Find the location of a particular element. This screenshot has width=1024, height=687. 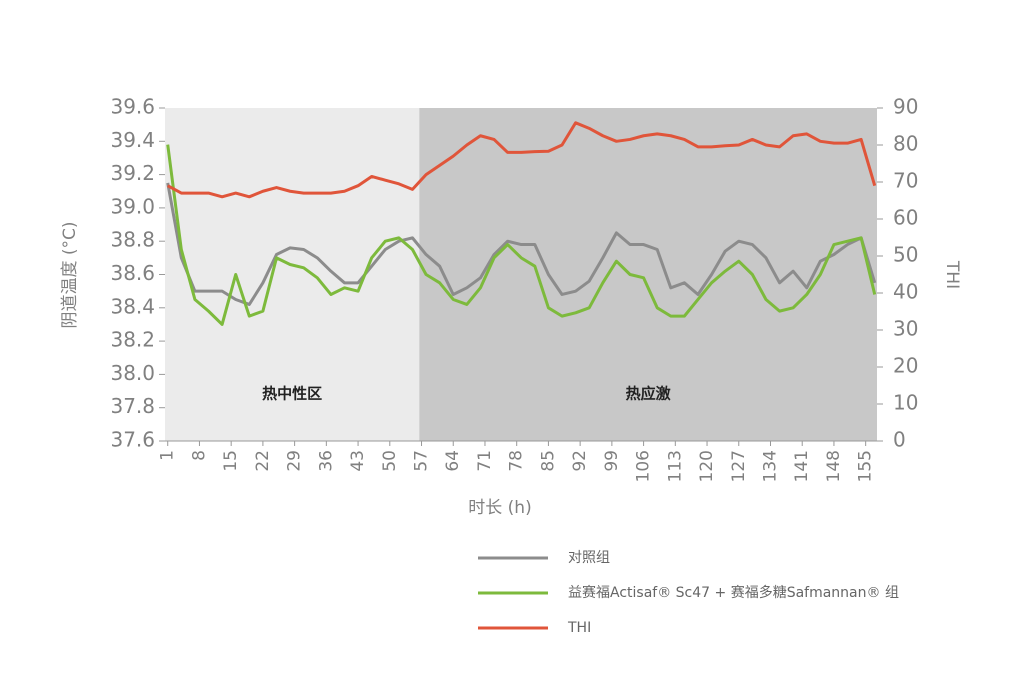

region is located at coordinates (292, 274).